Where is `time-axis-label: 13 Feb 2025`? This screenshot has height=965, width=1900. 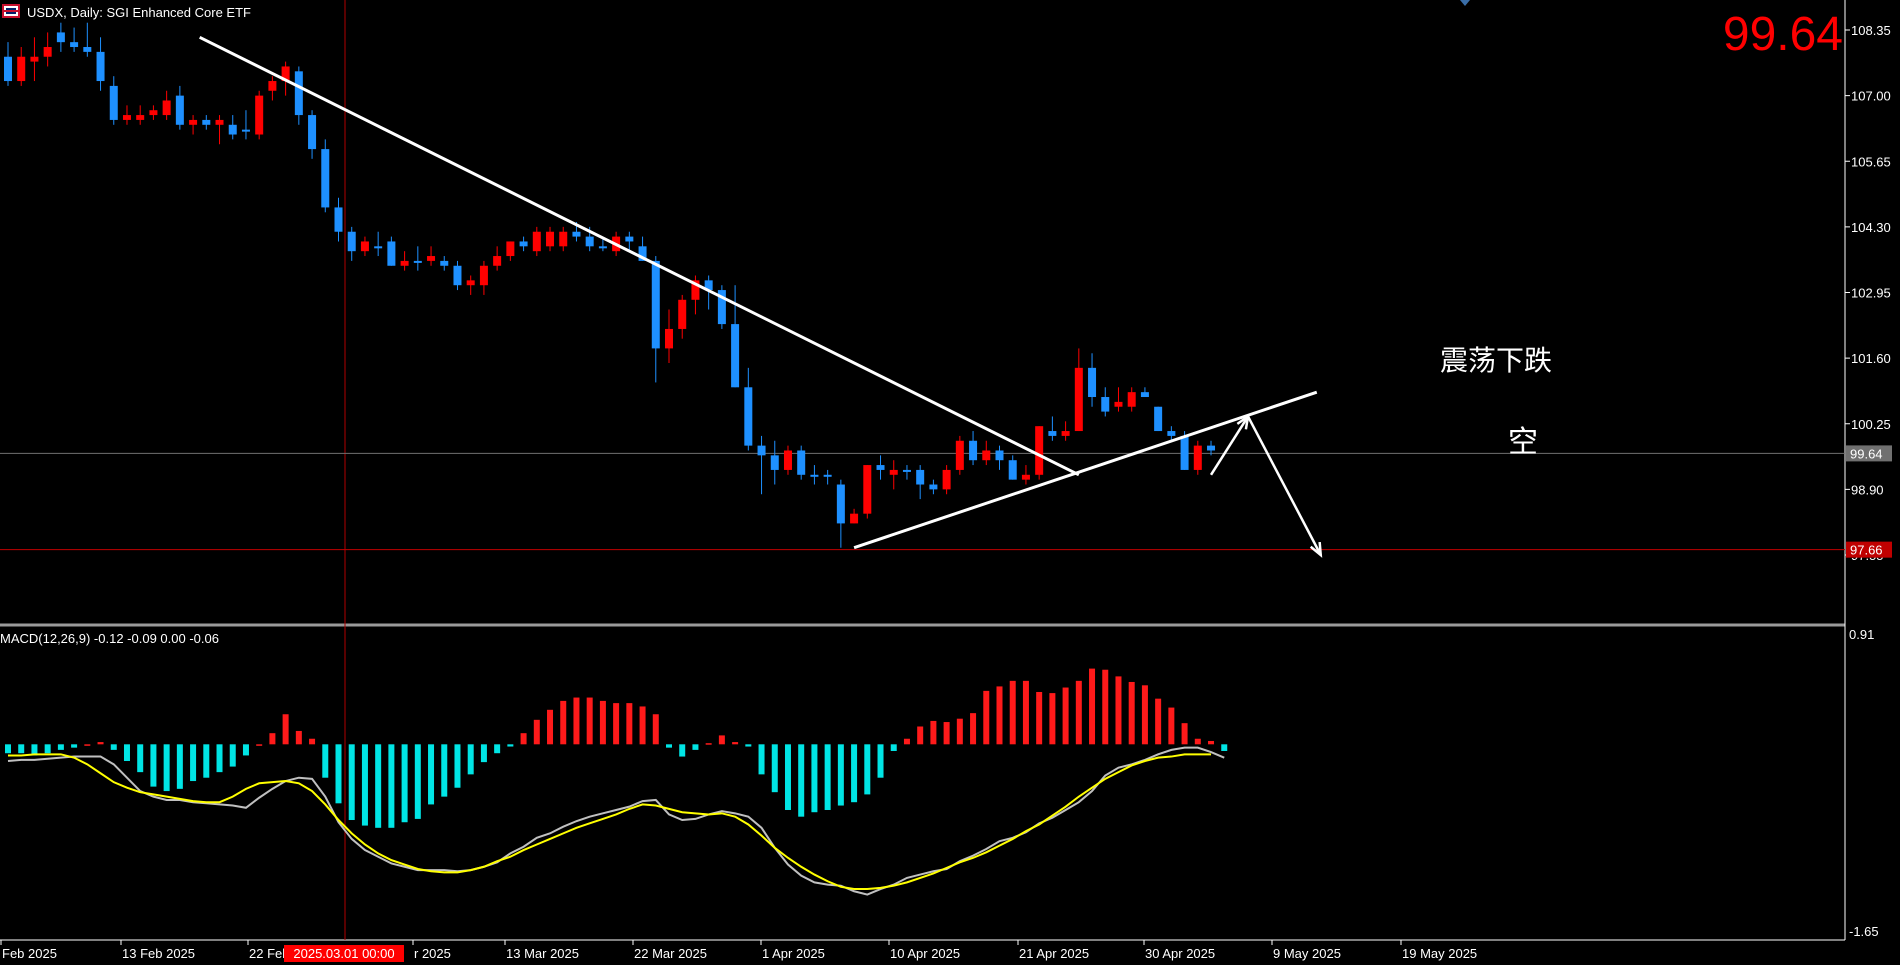
time-axis-label: 13 Feb 2025 is located at coordinates (158, 953).